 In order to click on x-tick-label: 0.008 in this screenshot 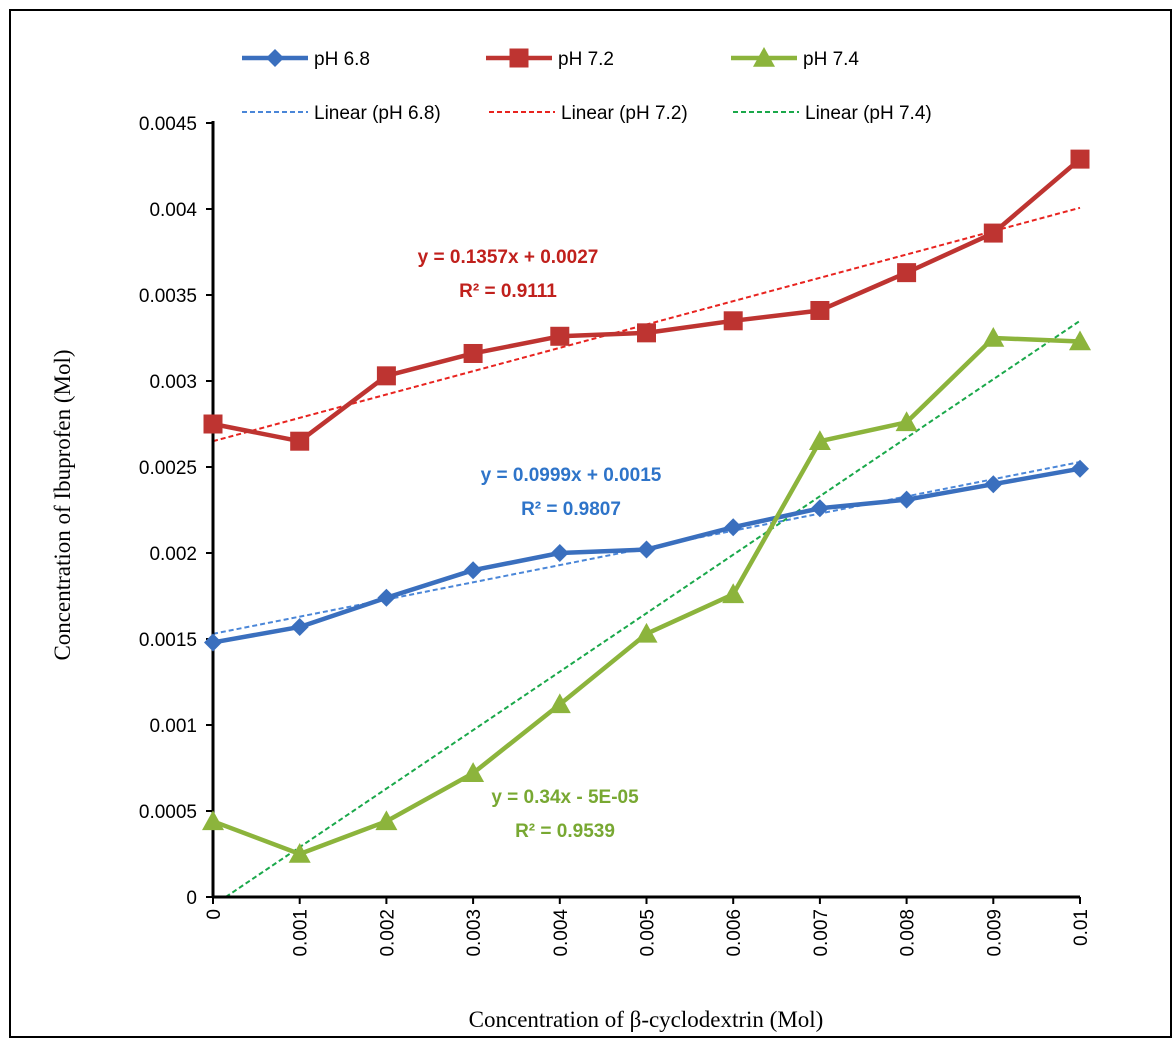, I will do `click(908, 933)`.